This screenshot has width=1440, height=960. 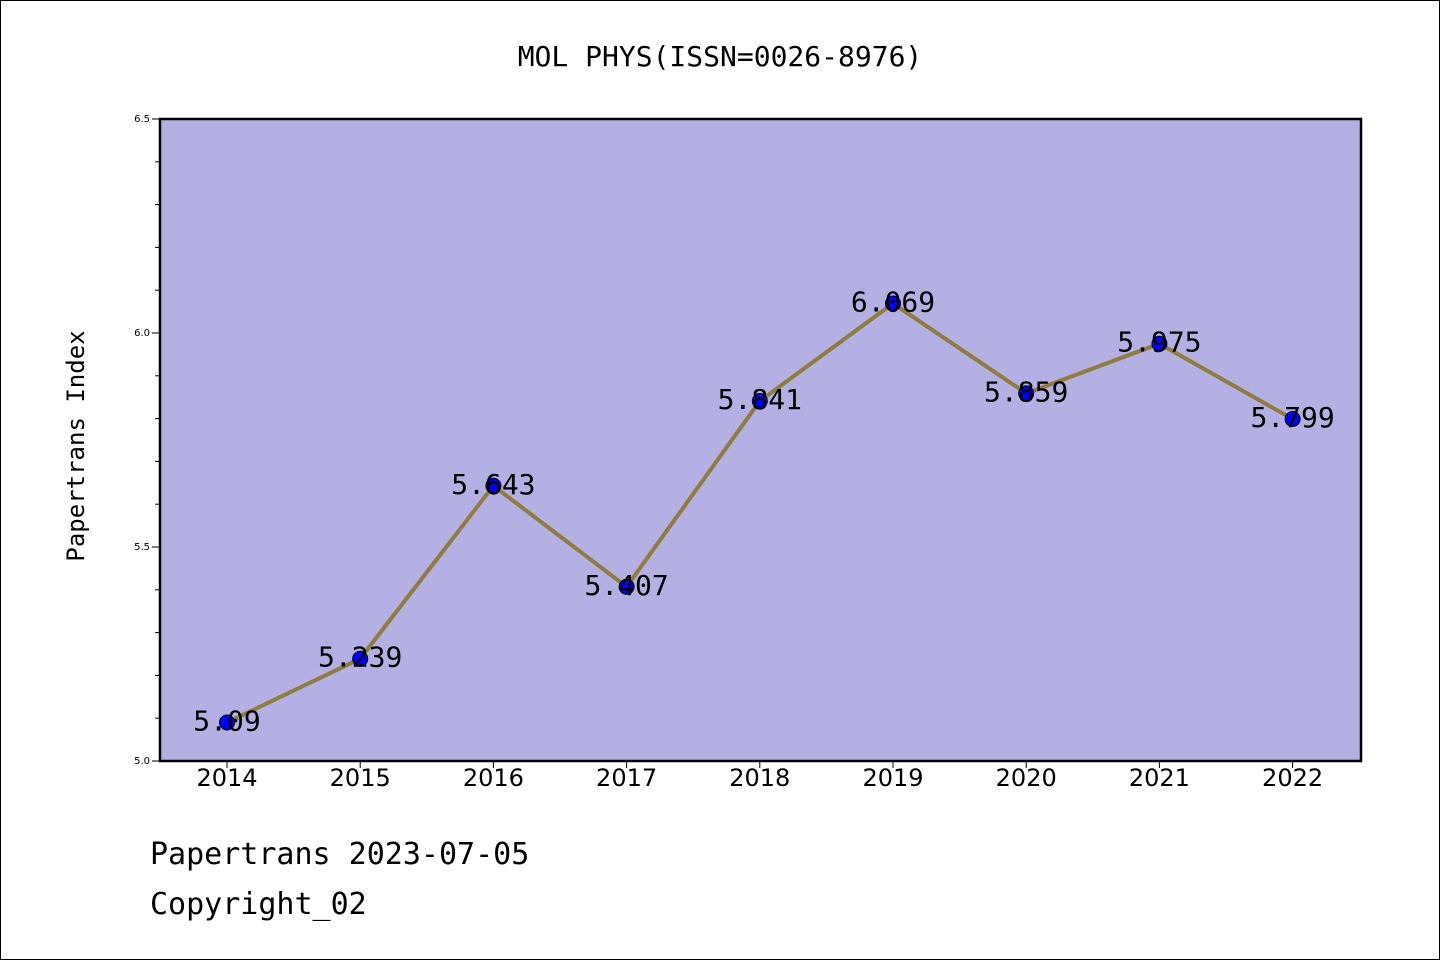 I want to click on x-tick-label: 2020, so click(x=1026, y=778).